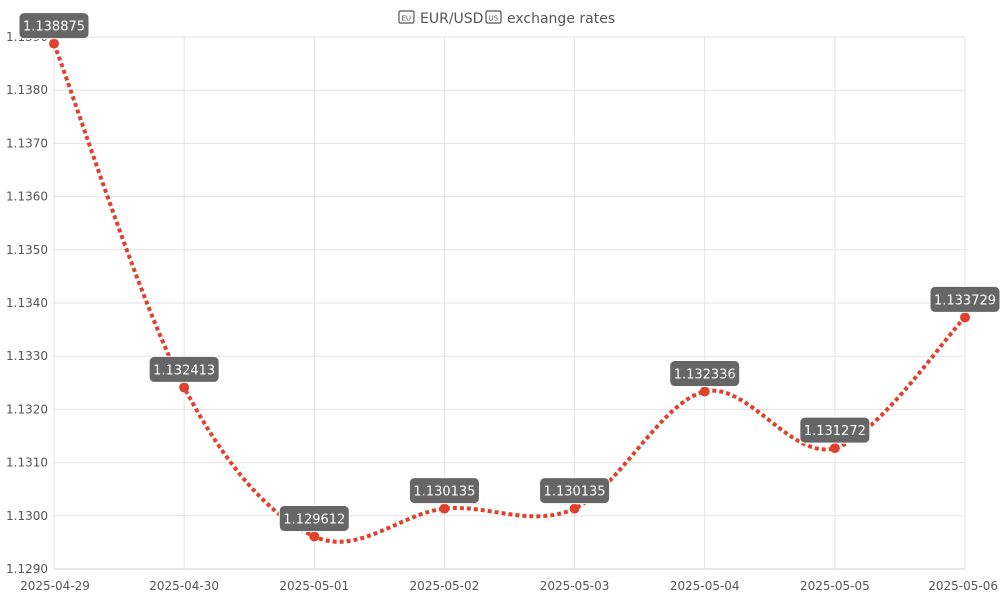 The image size is (1000, 600). I want to click on y-tick-label: 1.1320, so click(27, 409).